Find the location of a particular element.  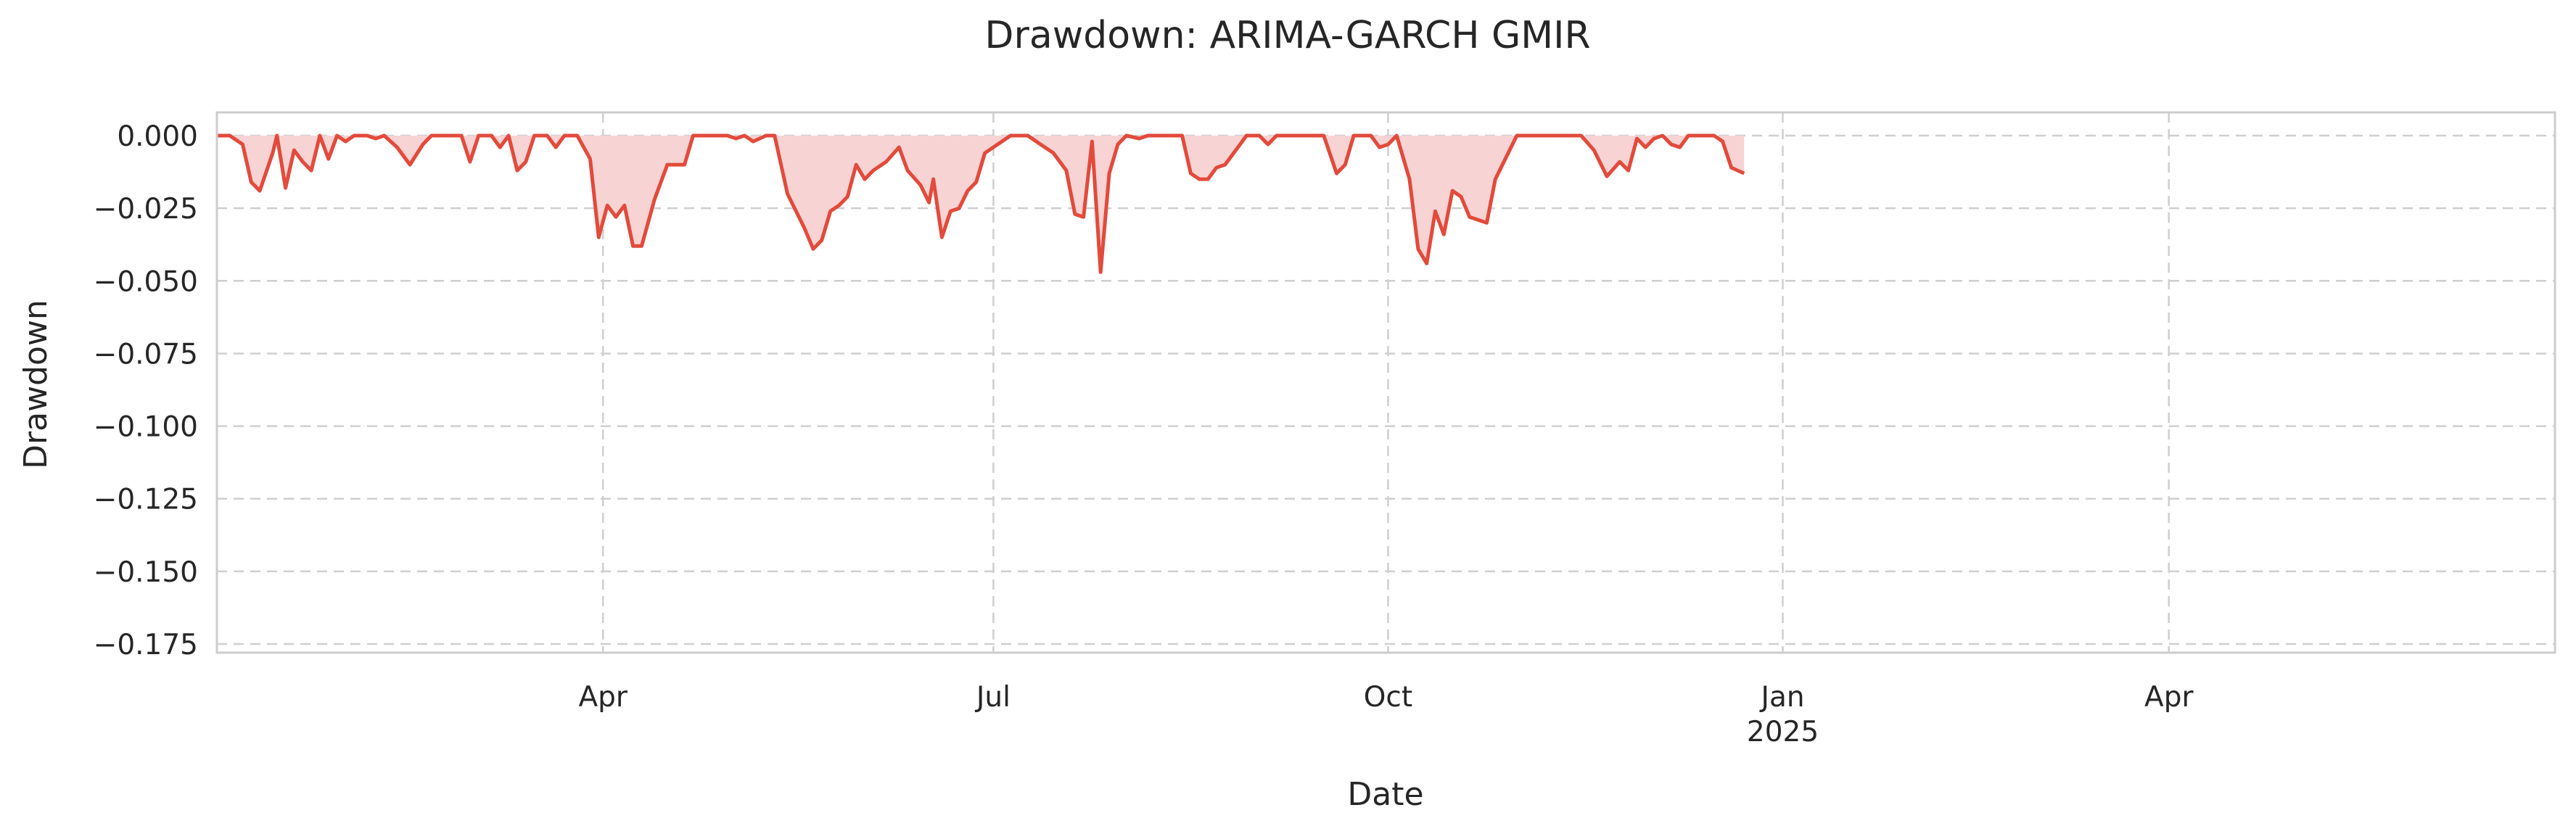

drawdown-area is located at coordinates (981, 204).